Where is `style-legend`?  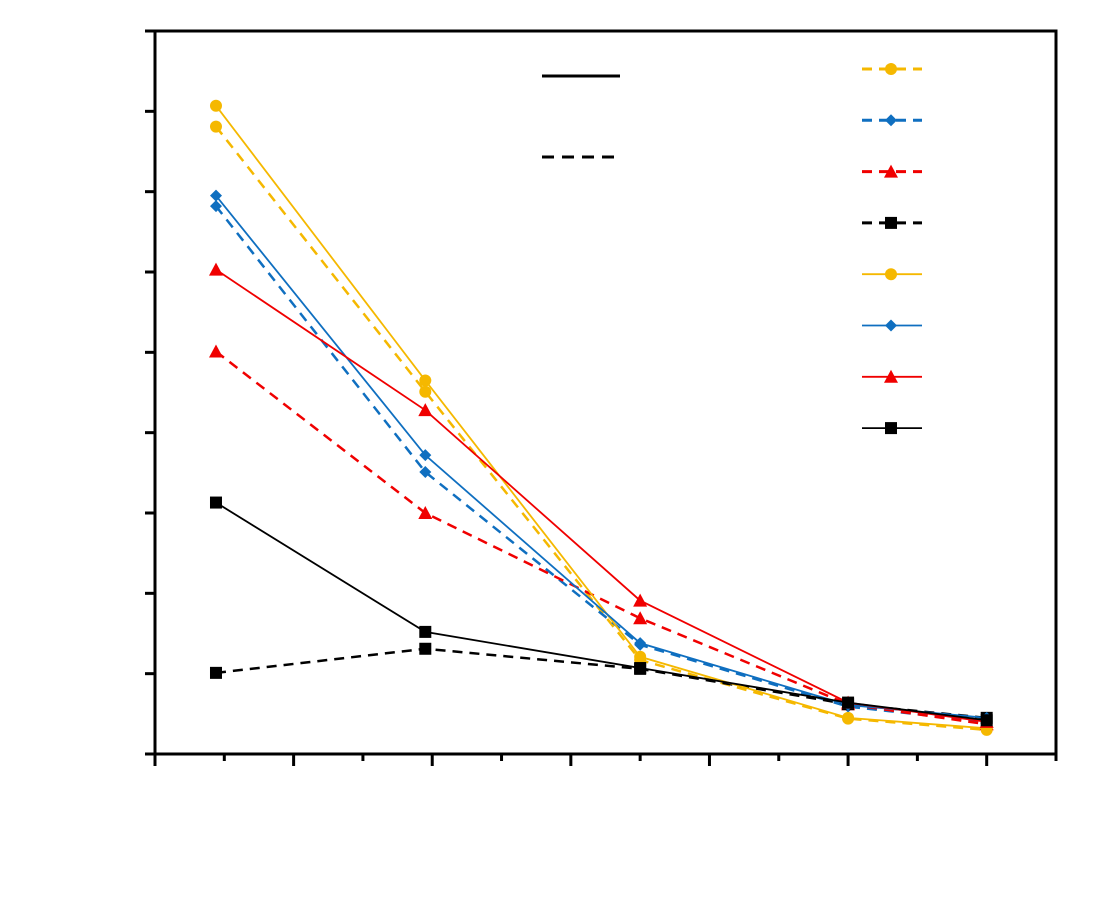
style-legend is located at coordinates (581, 116).